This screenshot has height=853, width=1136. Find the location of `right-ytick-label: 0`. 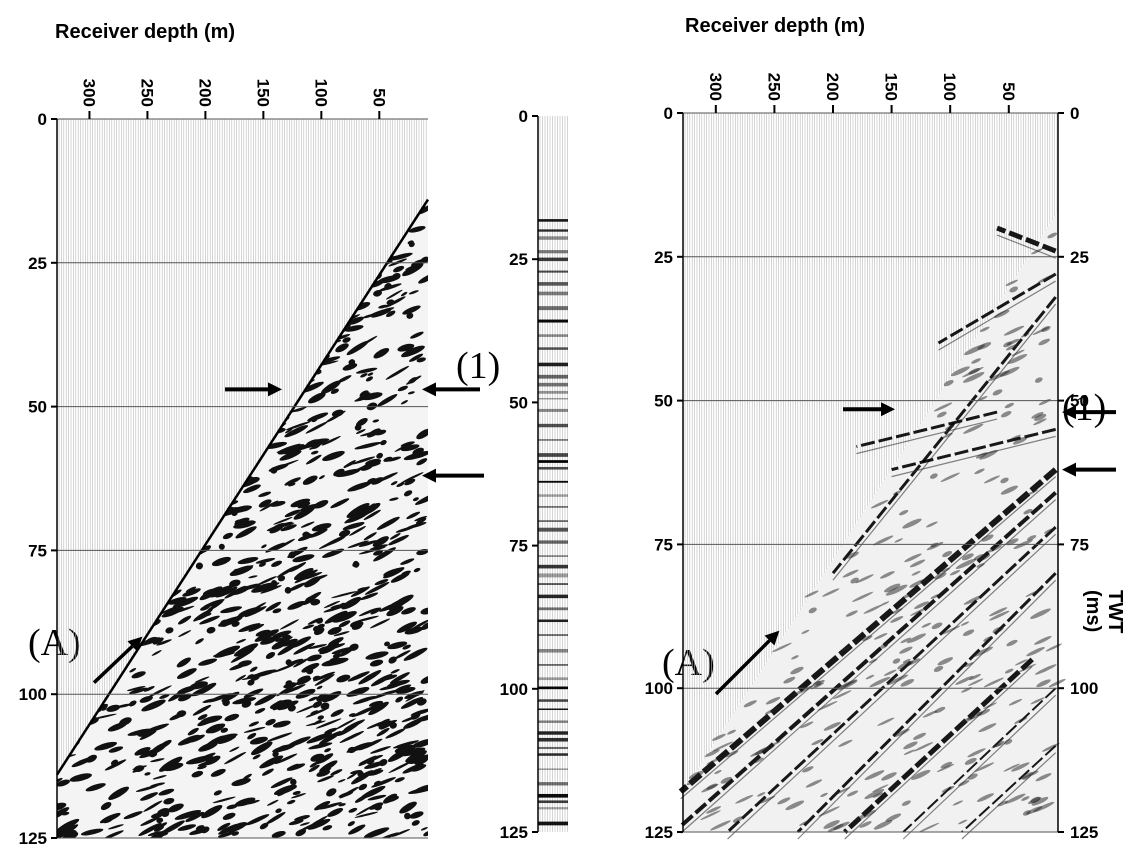

right-ytick-label: 0 is located at coordinates (668, 113).